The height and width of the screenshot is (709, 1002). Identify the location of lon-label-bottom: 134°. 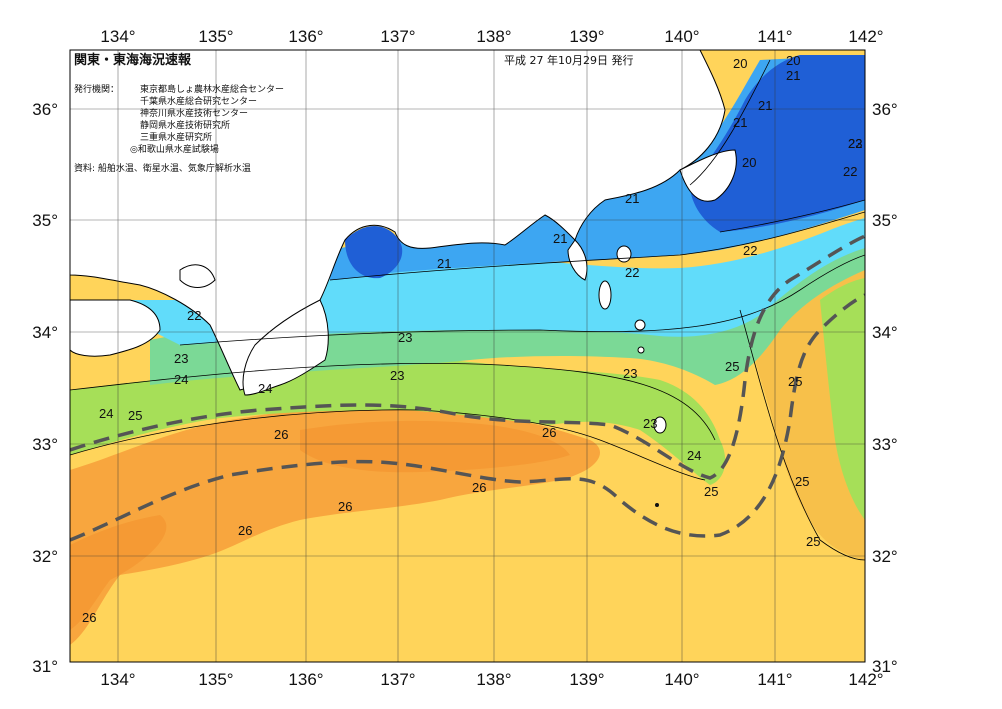
(117, 679).